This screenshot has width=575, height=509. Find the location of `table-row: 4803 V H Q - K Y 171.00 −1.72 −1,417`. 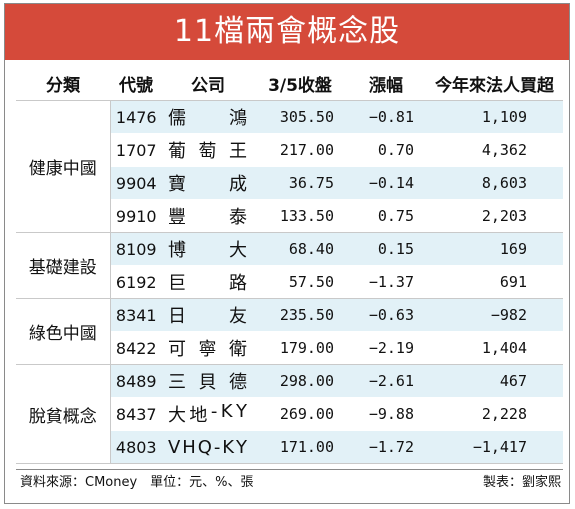

table-row: 4803 V H Q - K Y 171.00 −1.72 −1,417 is located at coordinates (289, 447).